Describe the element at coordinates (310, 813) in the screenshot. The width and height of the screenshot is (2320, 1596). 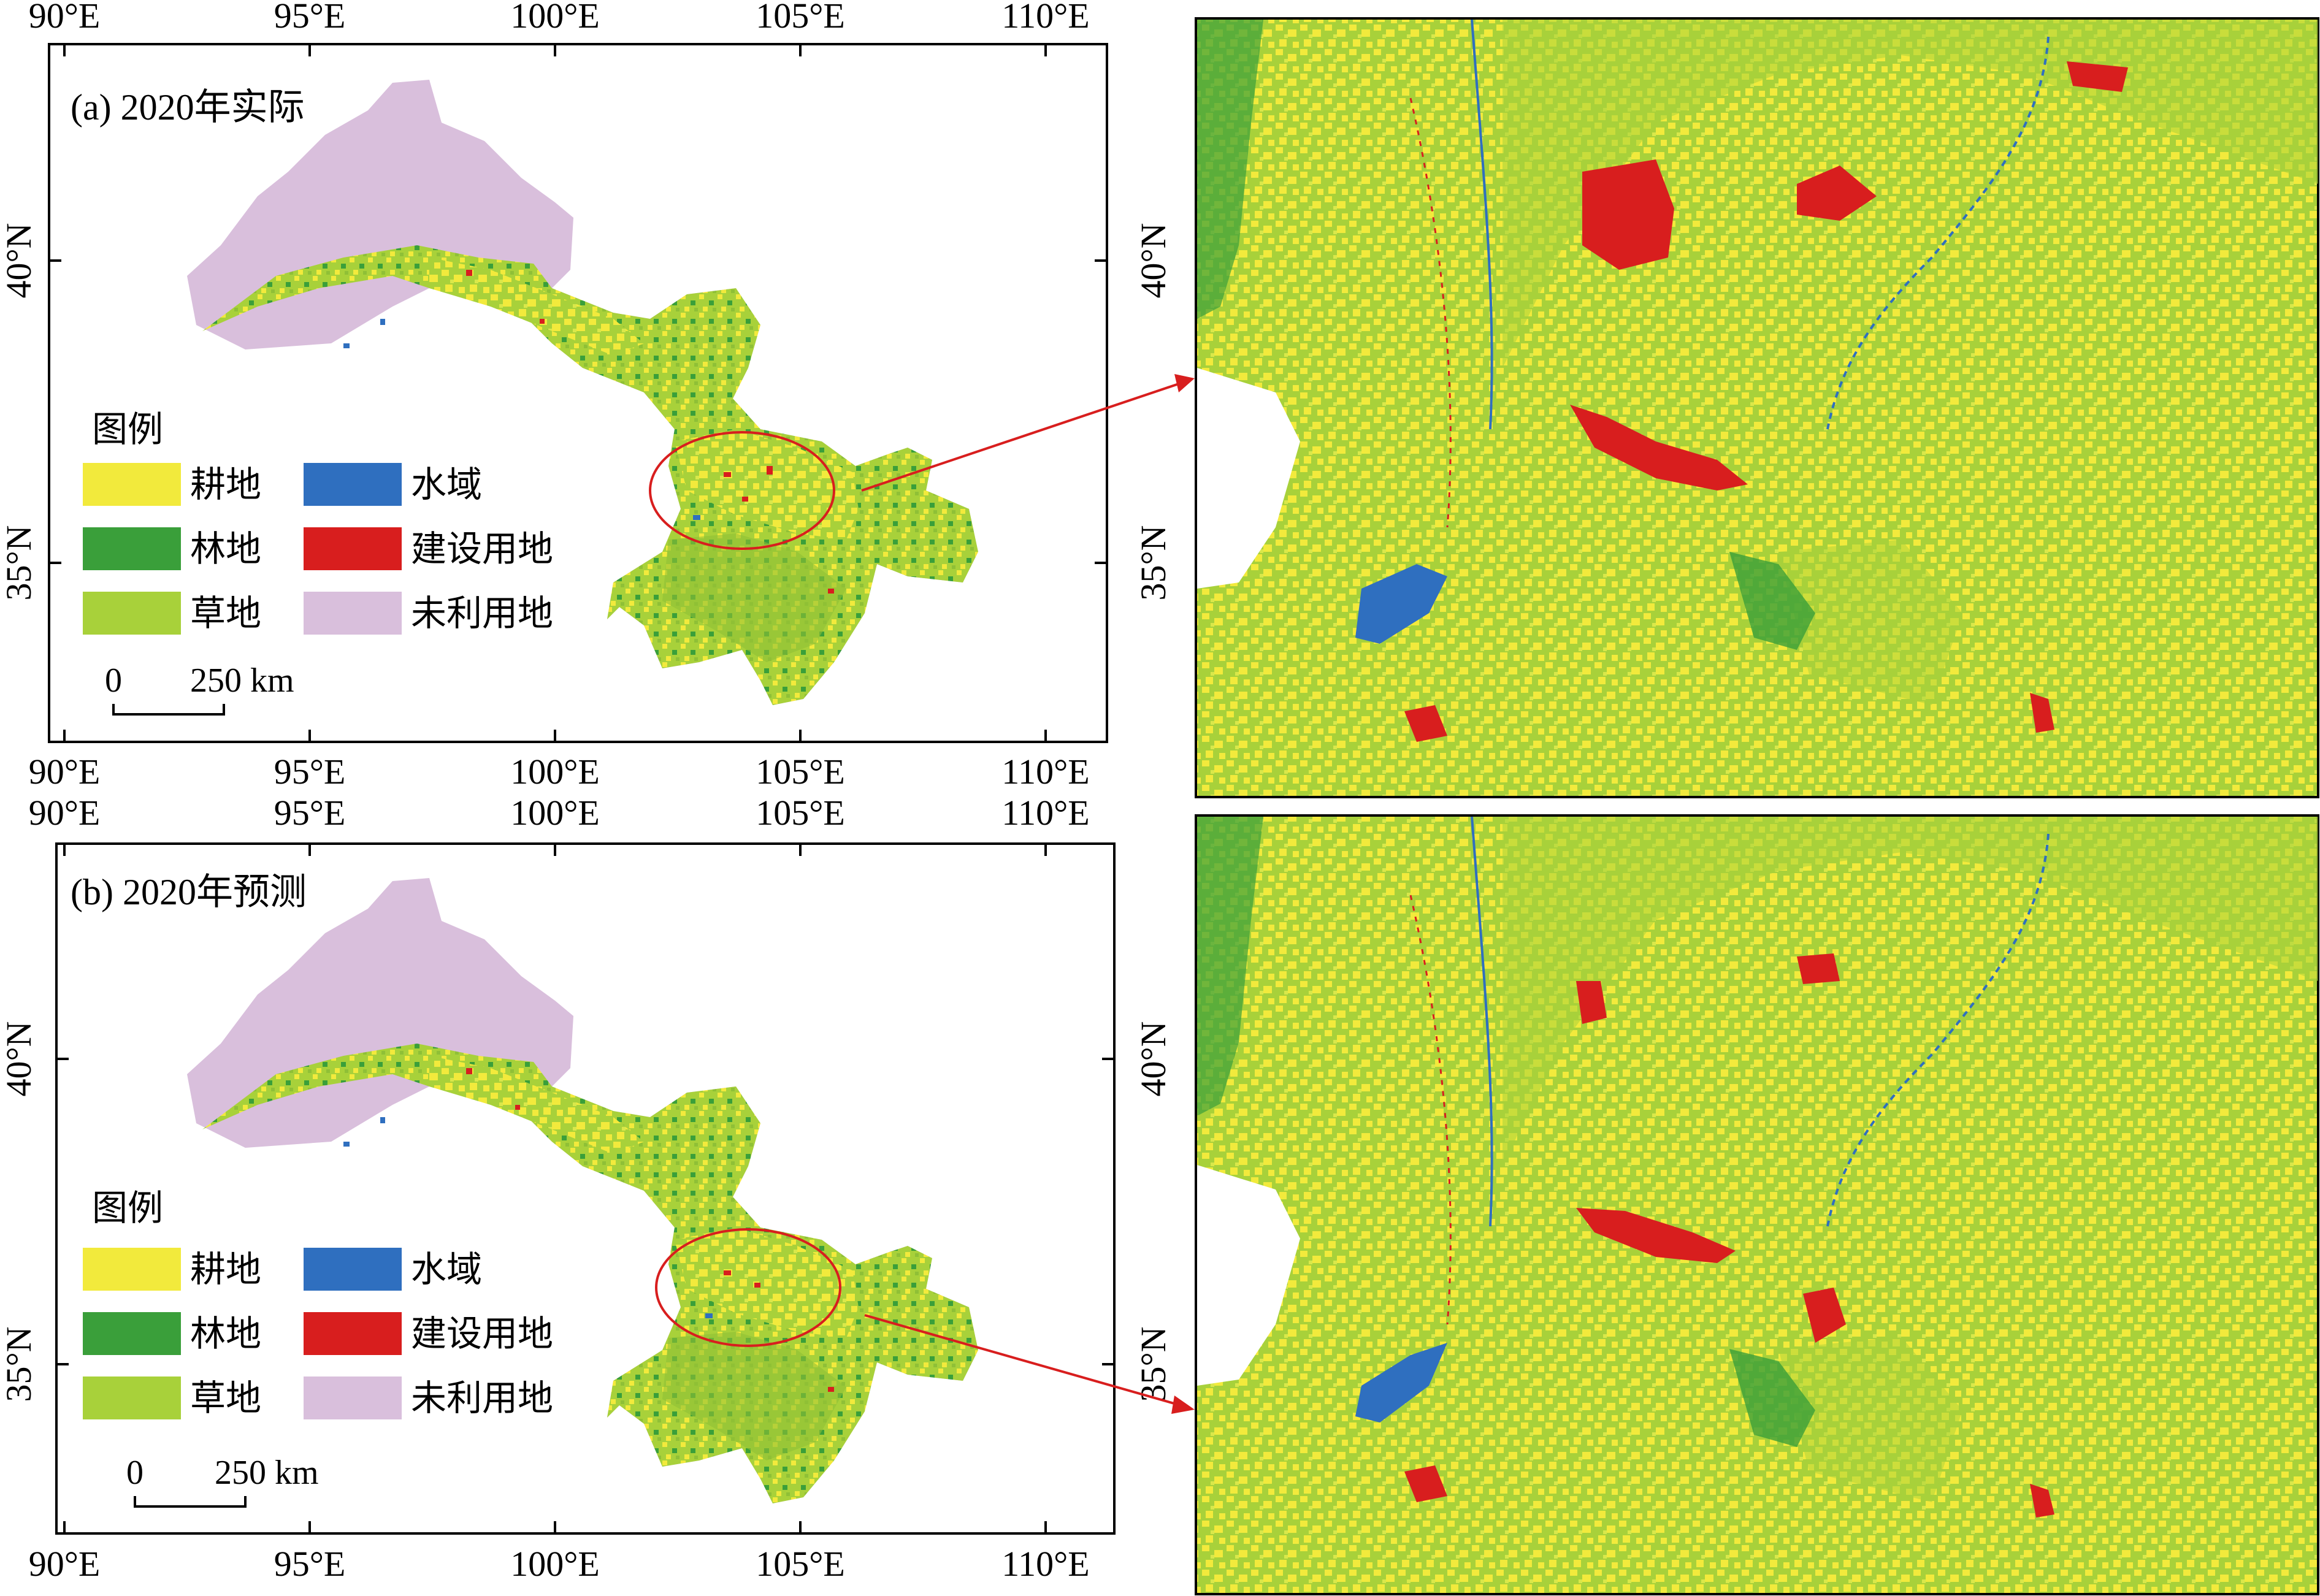
I see `lon-tick-b-top-1: 95°E` at that location.